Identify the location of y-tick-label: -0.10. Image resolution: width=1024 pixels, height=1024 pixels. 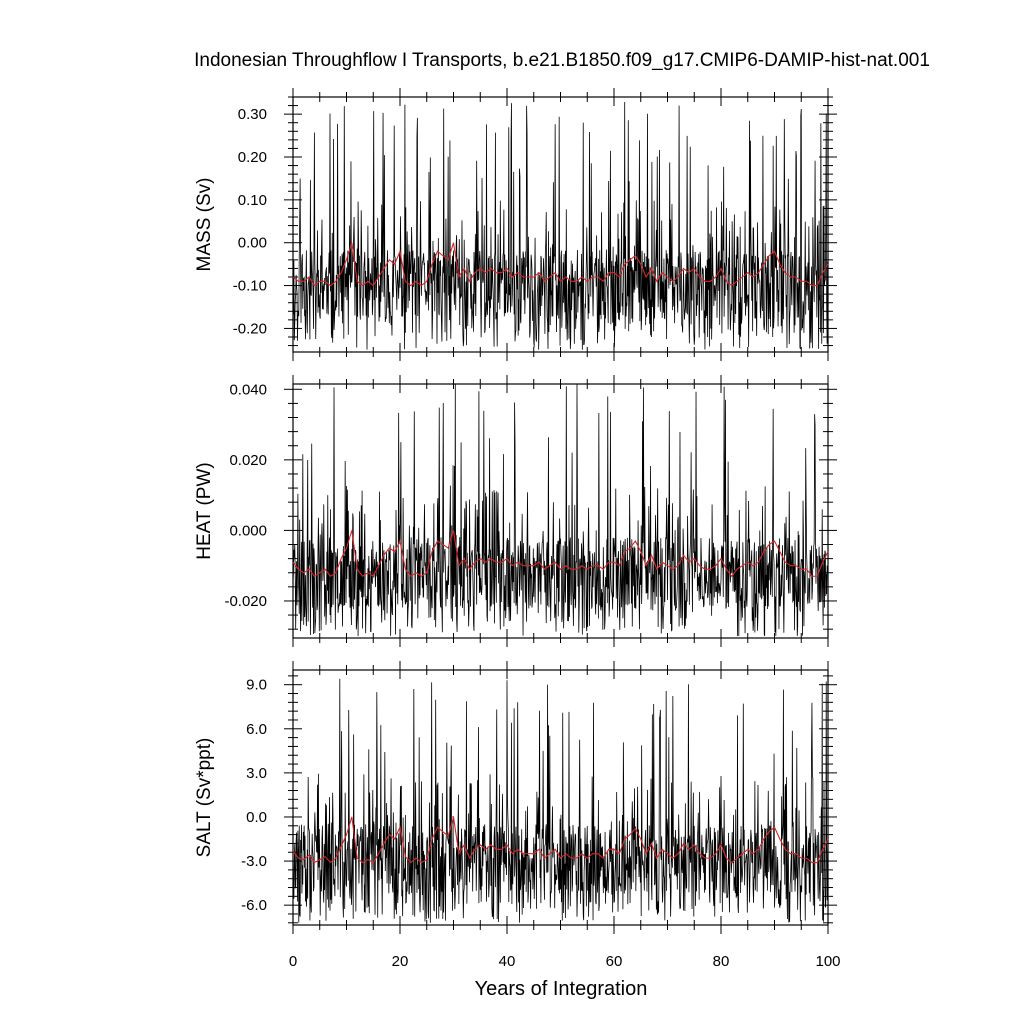
(250, 286).